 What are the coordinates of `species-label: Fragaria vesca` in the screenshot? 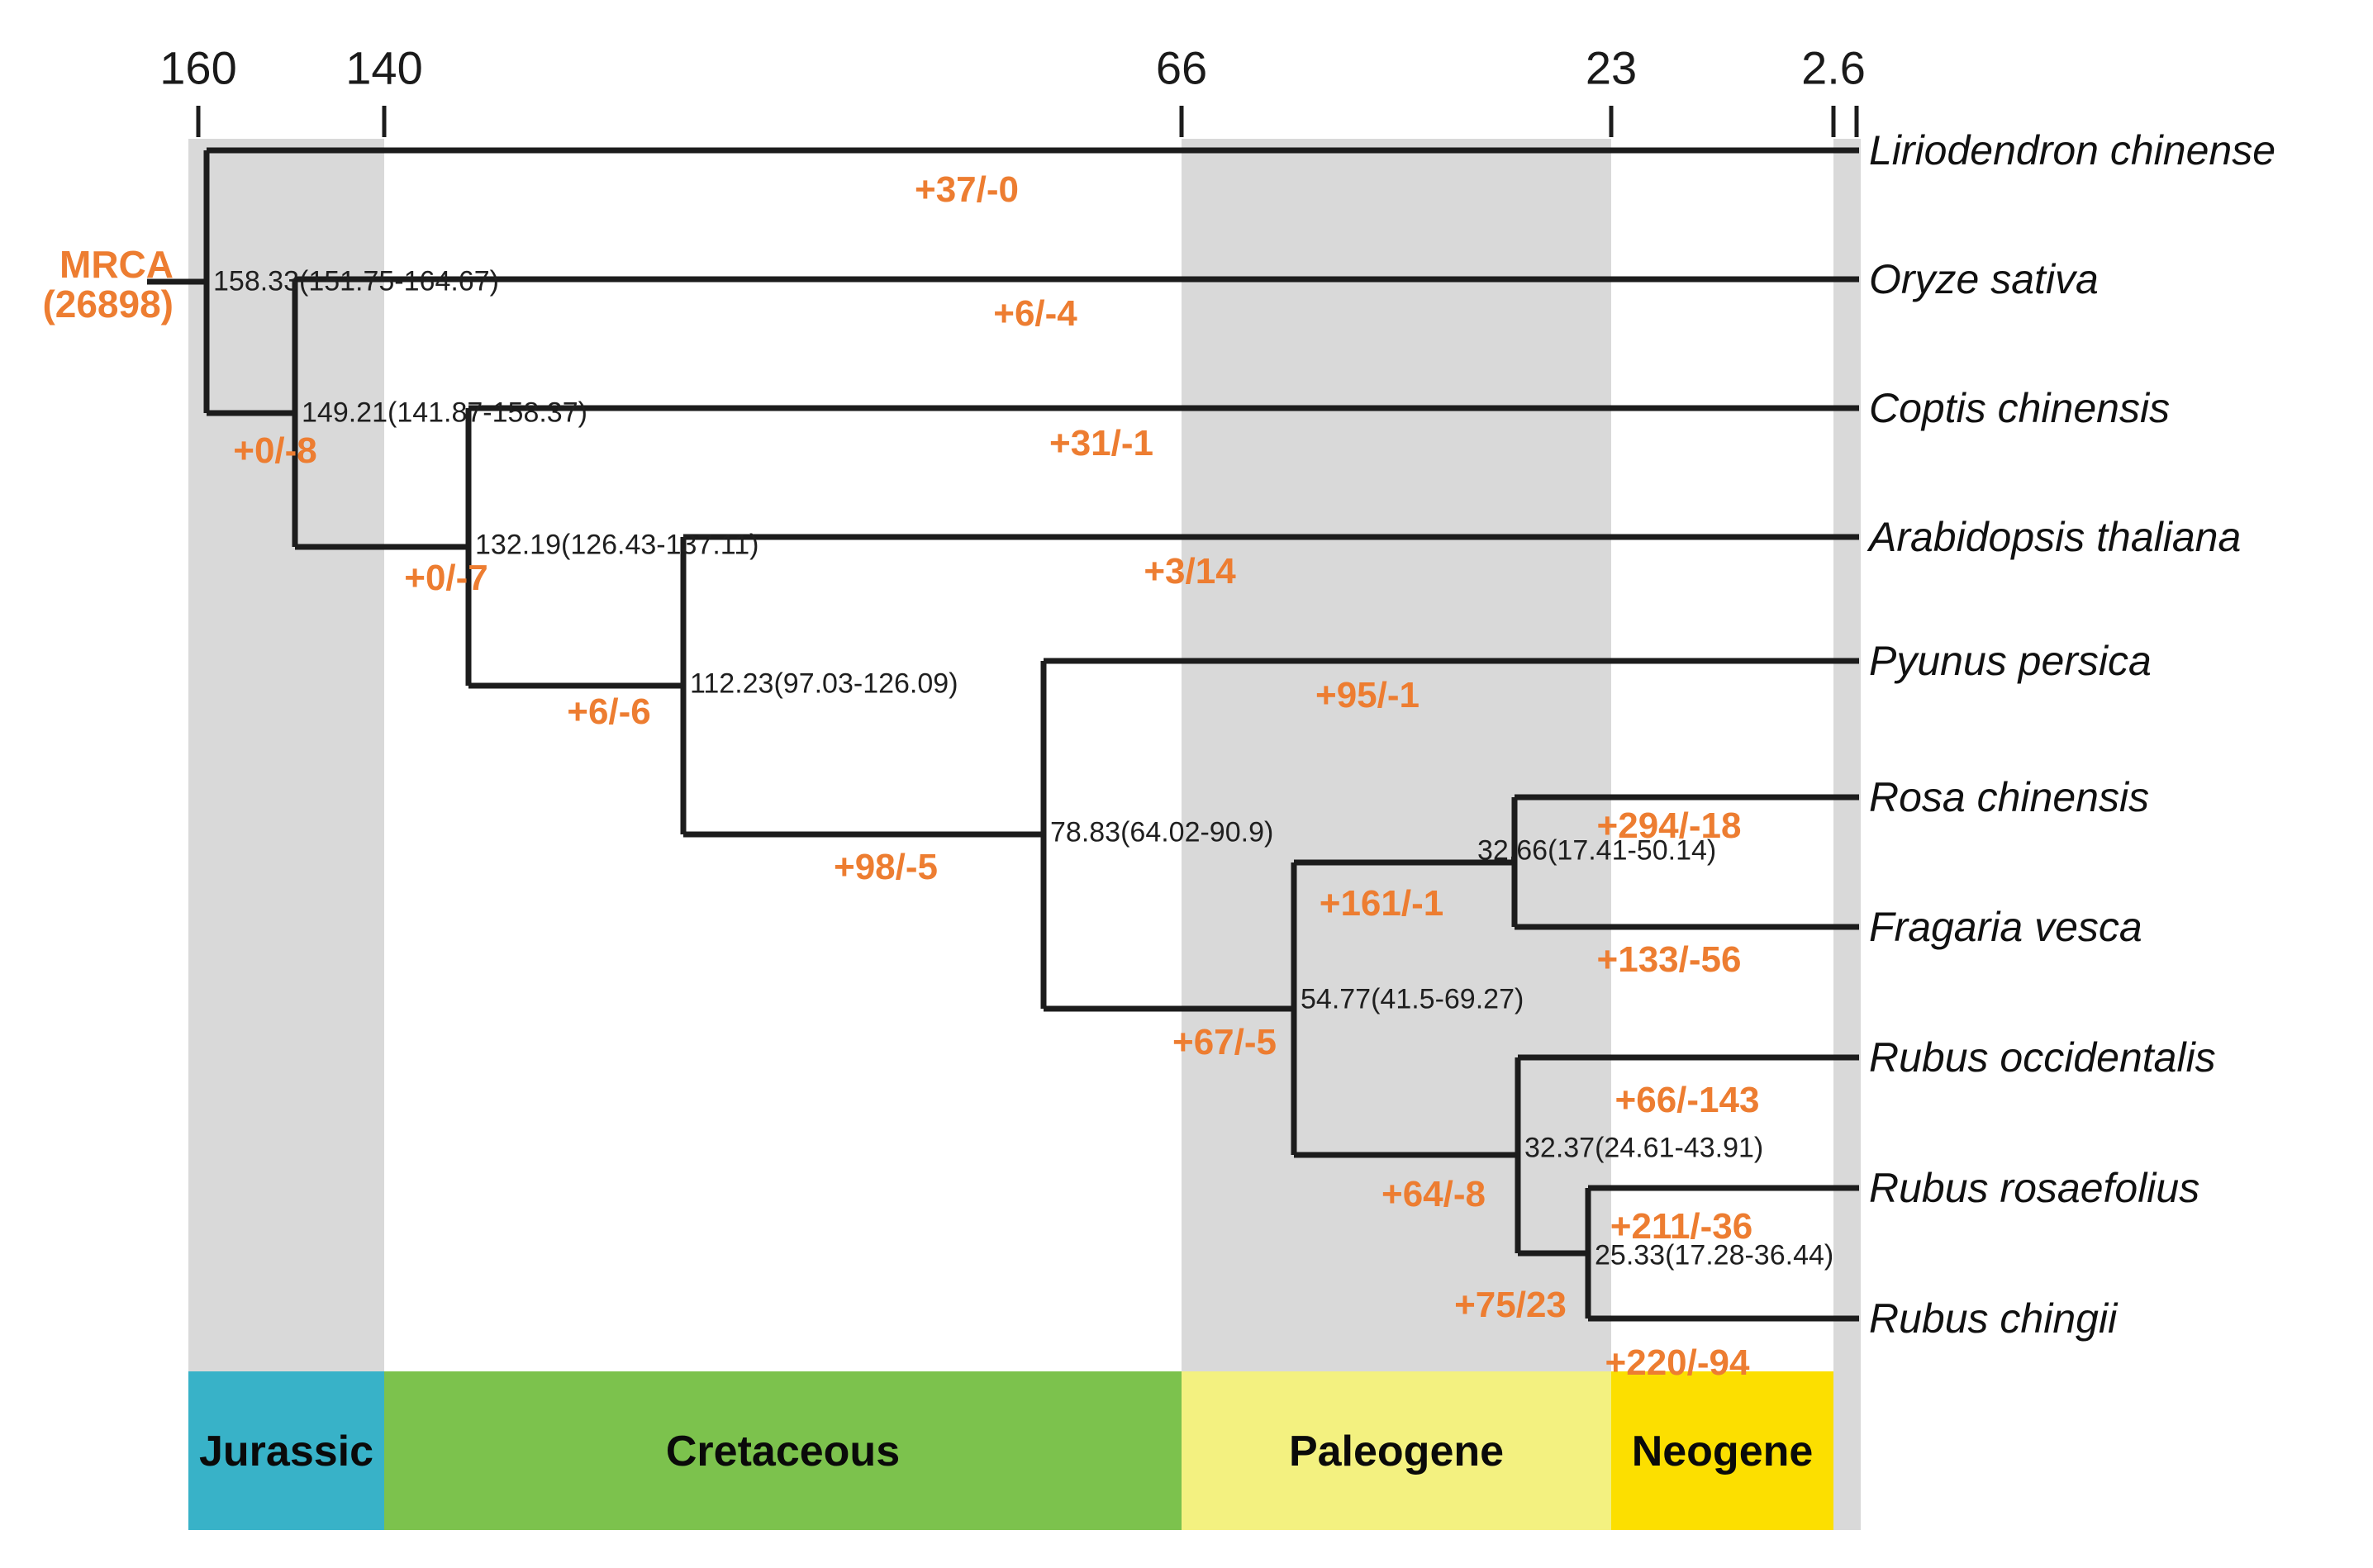 It's located at (2006, 927).